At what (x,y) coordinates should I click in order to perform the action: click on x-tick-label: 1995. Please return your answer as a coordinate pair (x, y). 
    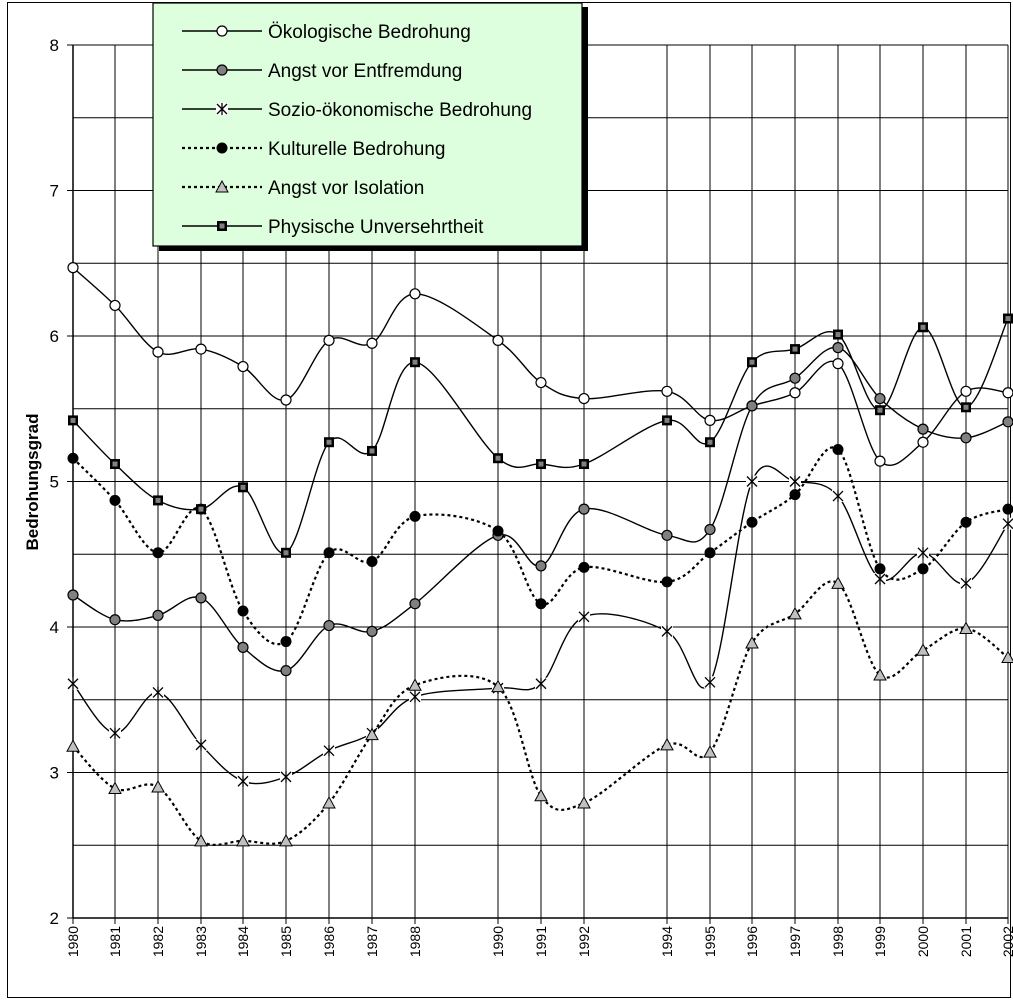
    Looking at the image, I should click on (710, 941).